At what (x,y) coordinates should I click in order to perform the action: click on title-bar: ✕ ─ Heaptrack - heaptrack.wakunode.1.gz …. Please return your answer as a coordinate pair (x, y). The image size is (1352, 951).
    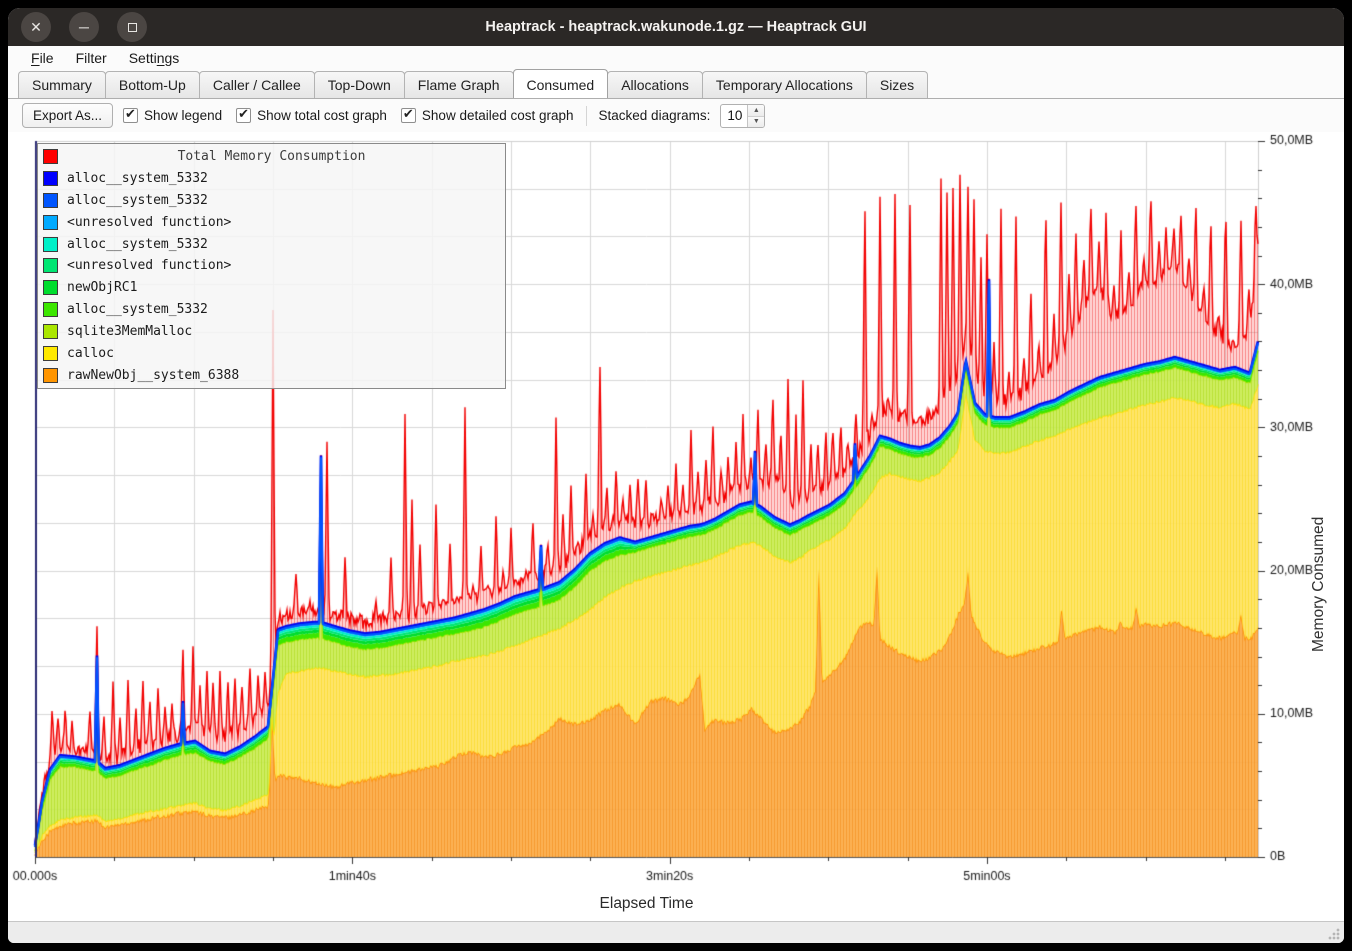
    Looking at the image, I should click on (676, 27).